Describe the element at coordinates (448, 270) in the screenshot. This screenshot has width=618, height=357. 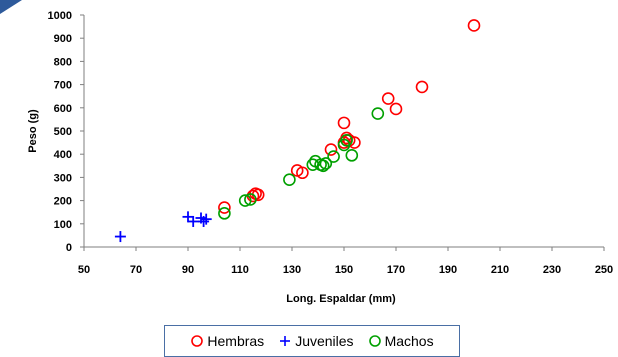
I see `x-tick-label: 190` at that location.